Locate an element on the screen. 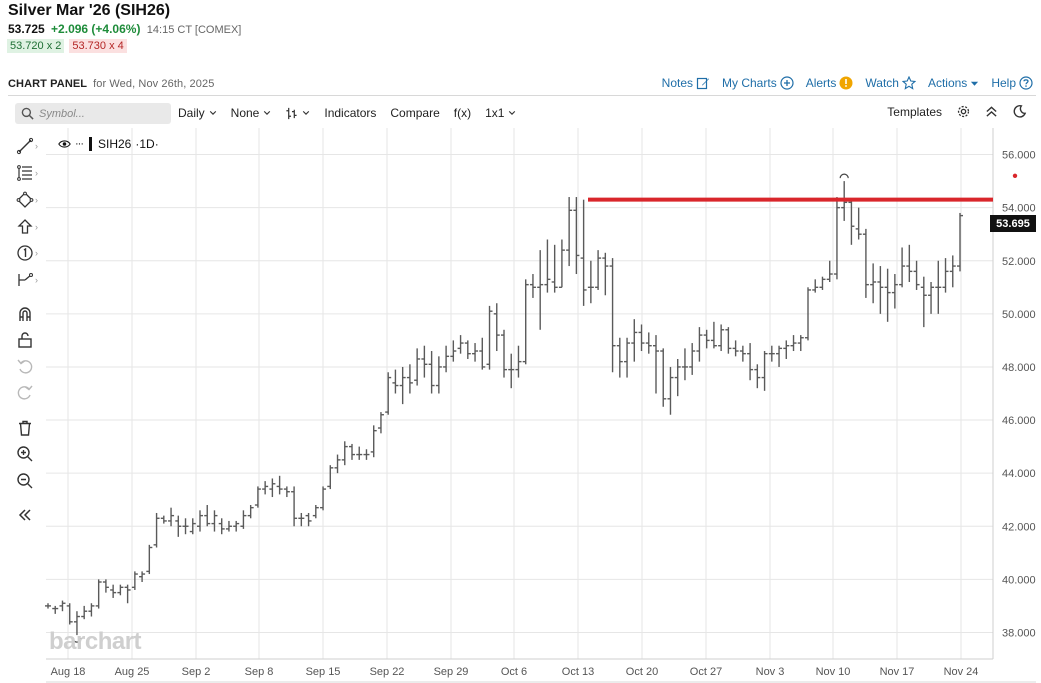  x-tick-label: Nov 24 is located at coordinates (961, 672).